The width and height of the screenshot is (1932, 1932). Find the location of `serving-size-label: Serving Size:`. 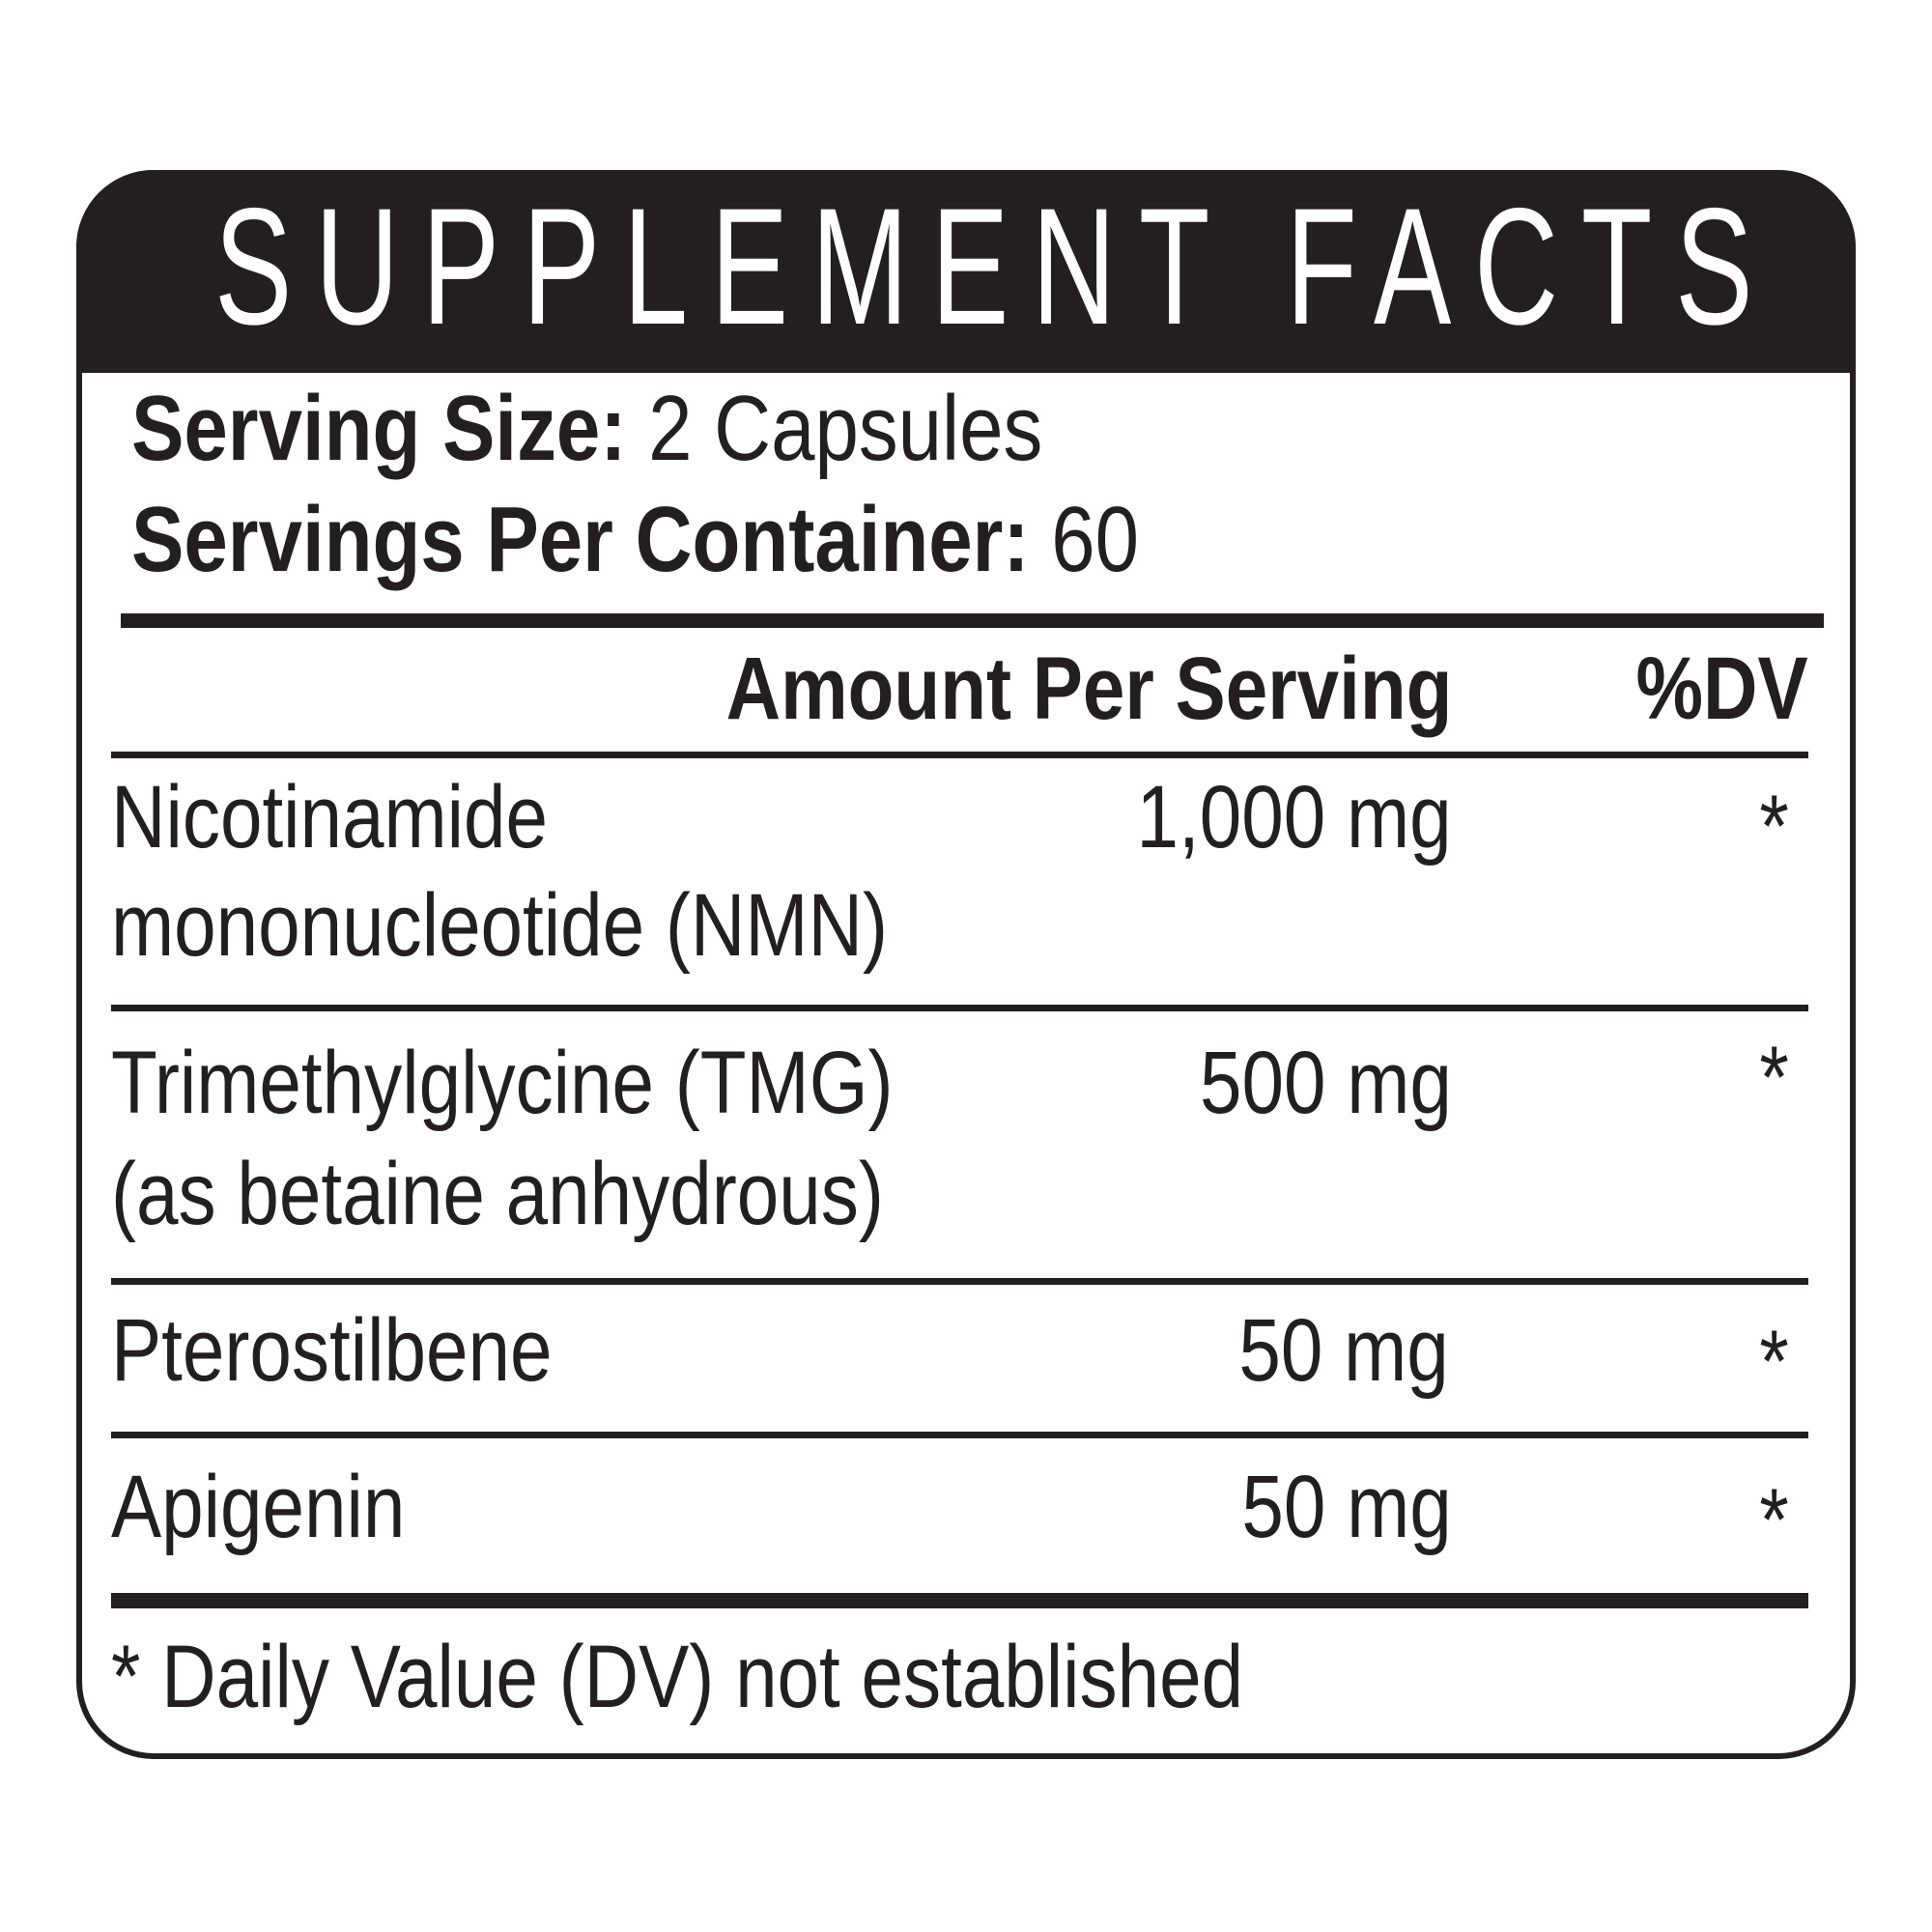

serving-size-label: Serving Size: is located at coordinates (379, 428).